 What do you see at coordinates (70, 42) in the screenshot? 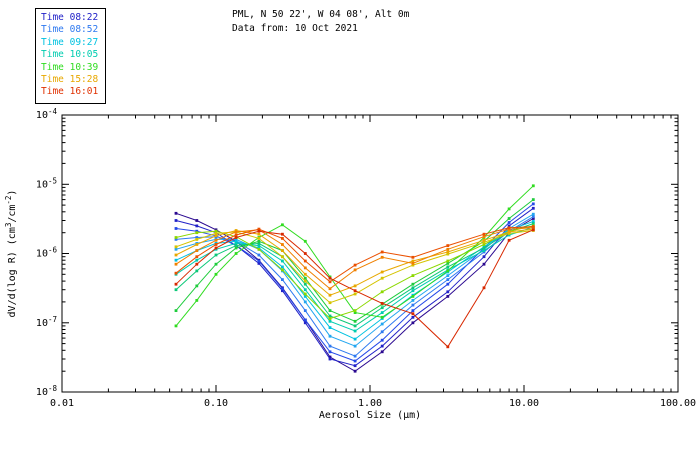
I see `legend-item: Time 09:27` at bounding box center [70, 42].